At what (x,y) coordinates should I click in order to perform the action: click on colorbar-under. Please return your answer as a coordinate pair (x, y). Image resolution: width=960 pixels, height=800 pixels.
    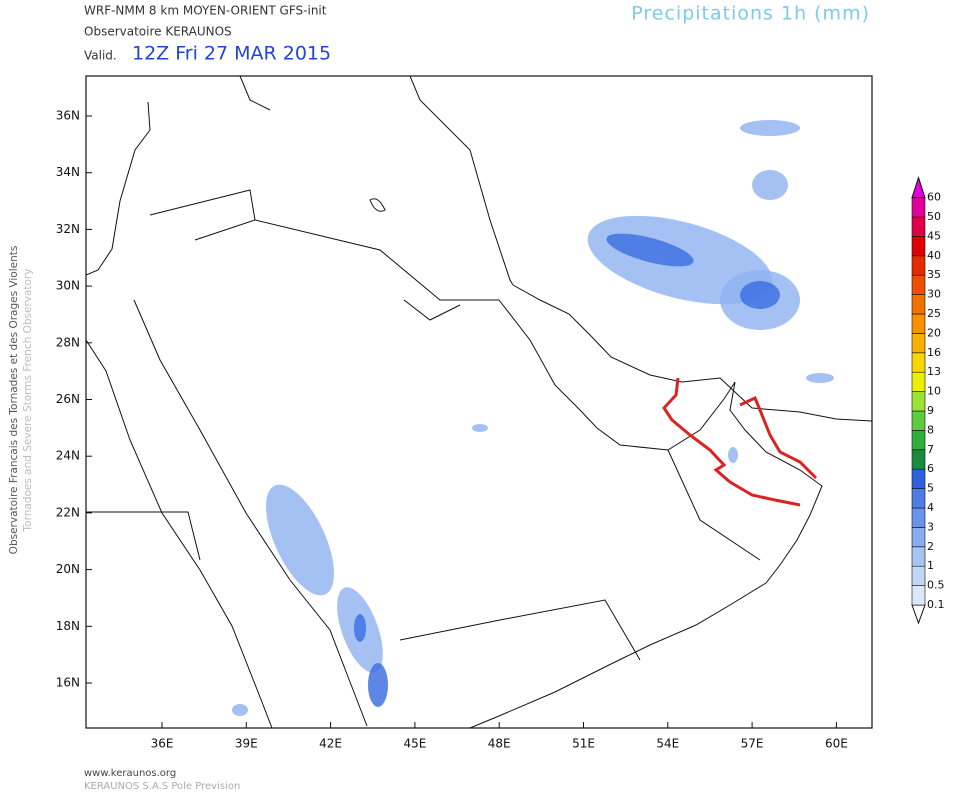
    Looking at the image, I should click on (918, 614).